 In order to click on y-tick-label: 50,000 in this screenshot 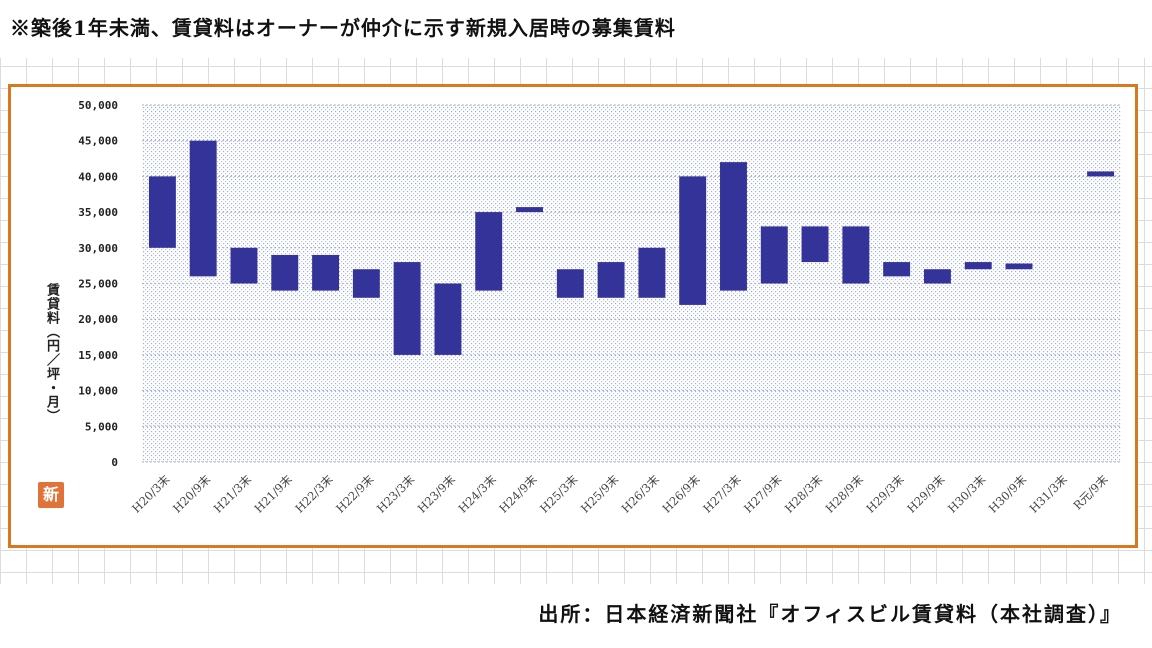, I will do `click(98, 105)`.